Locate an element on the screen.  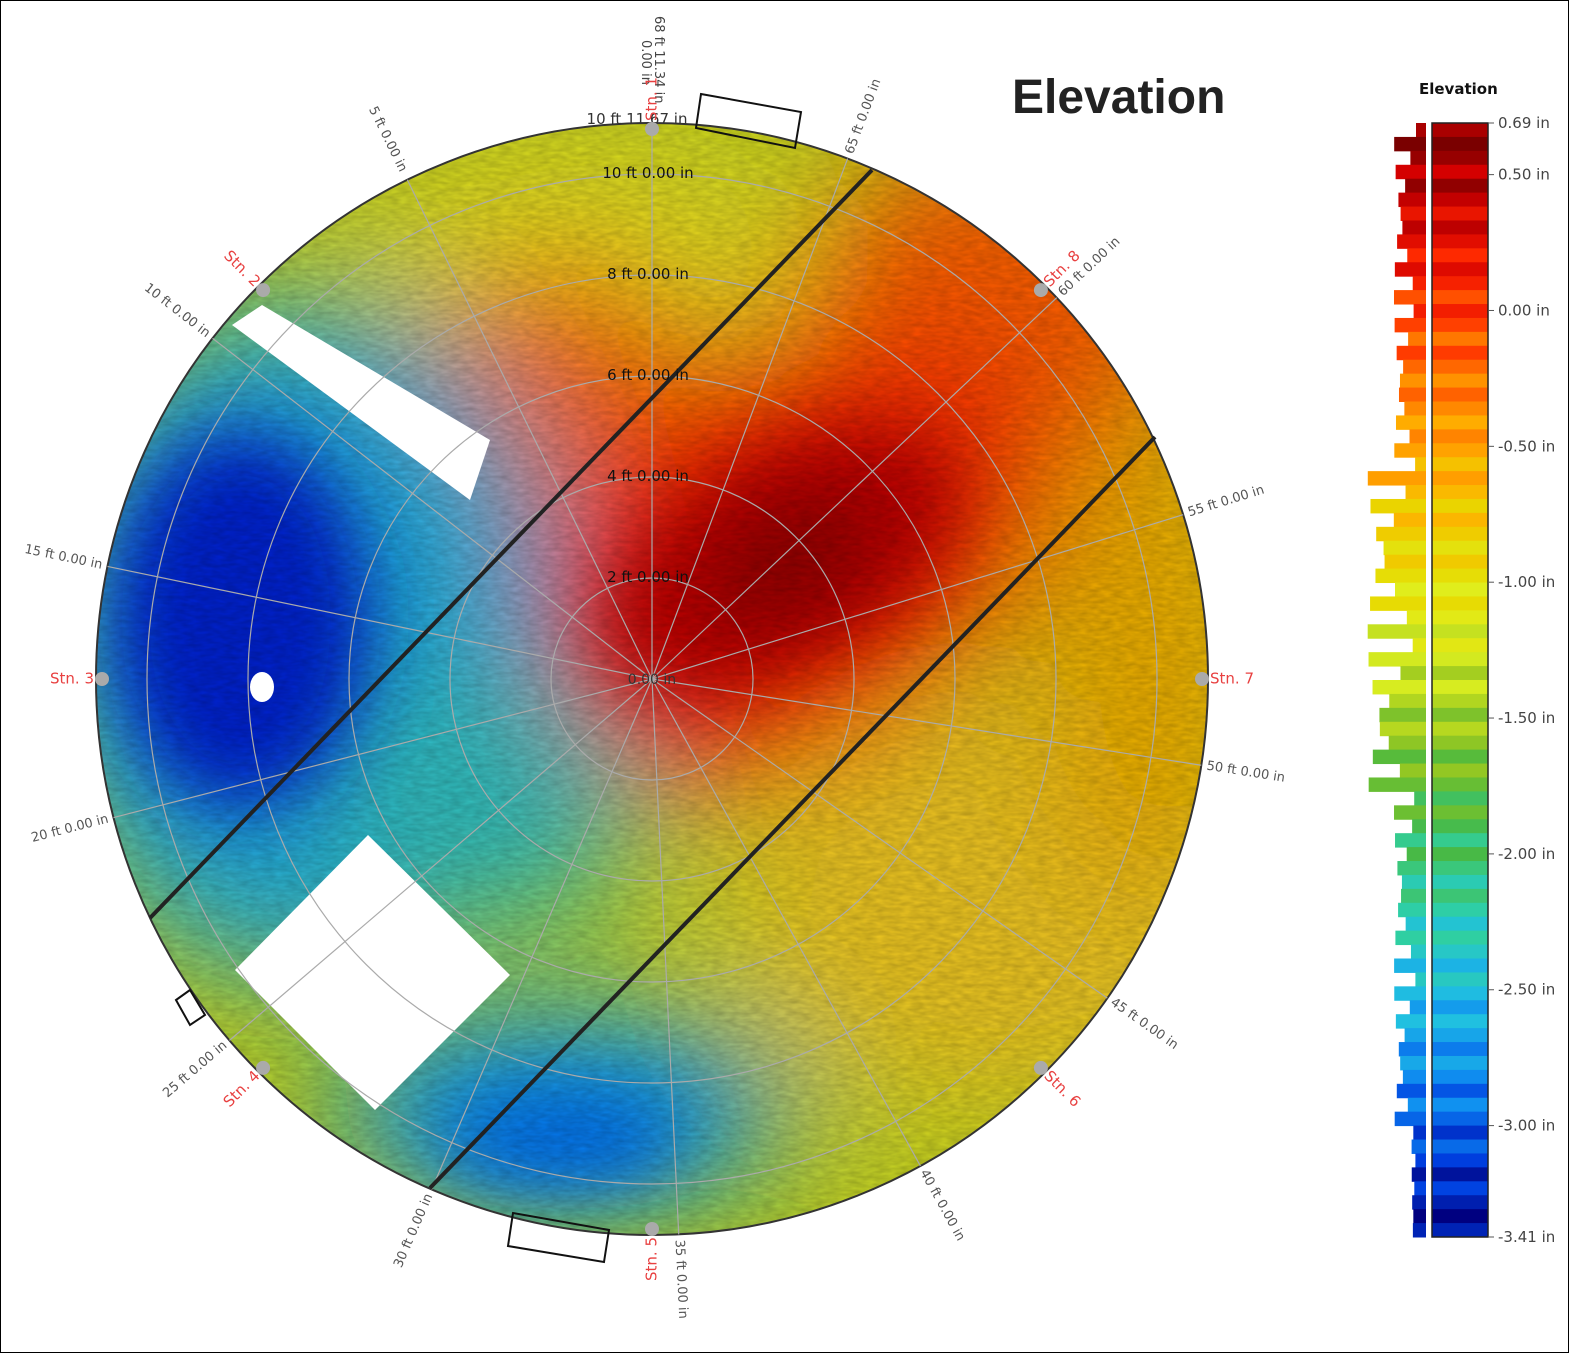
chart-title: Elevation is located at coordinates (1119, 97).